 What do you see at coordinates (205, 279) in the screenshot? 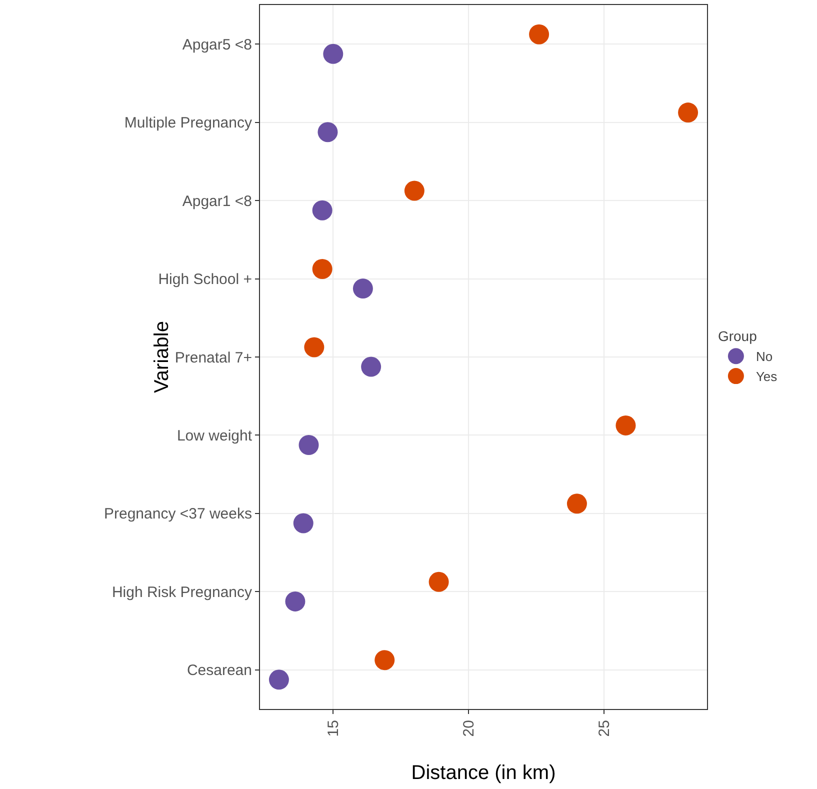
I see `y-tick-label: High School +` at bounding box center [205, 279].